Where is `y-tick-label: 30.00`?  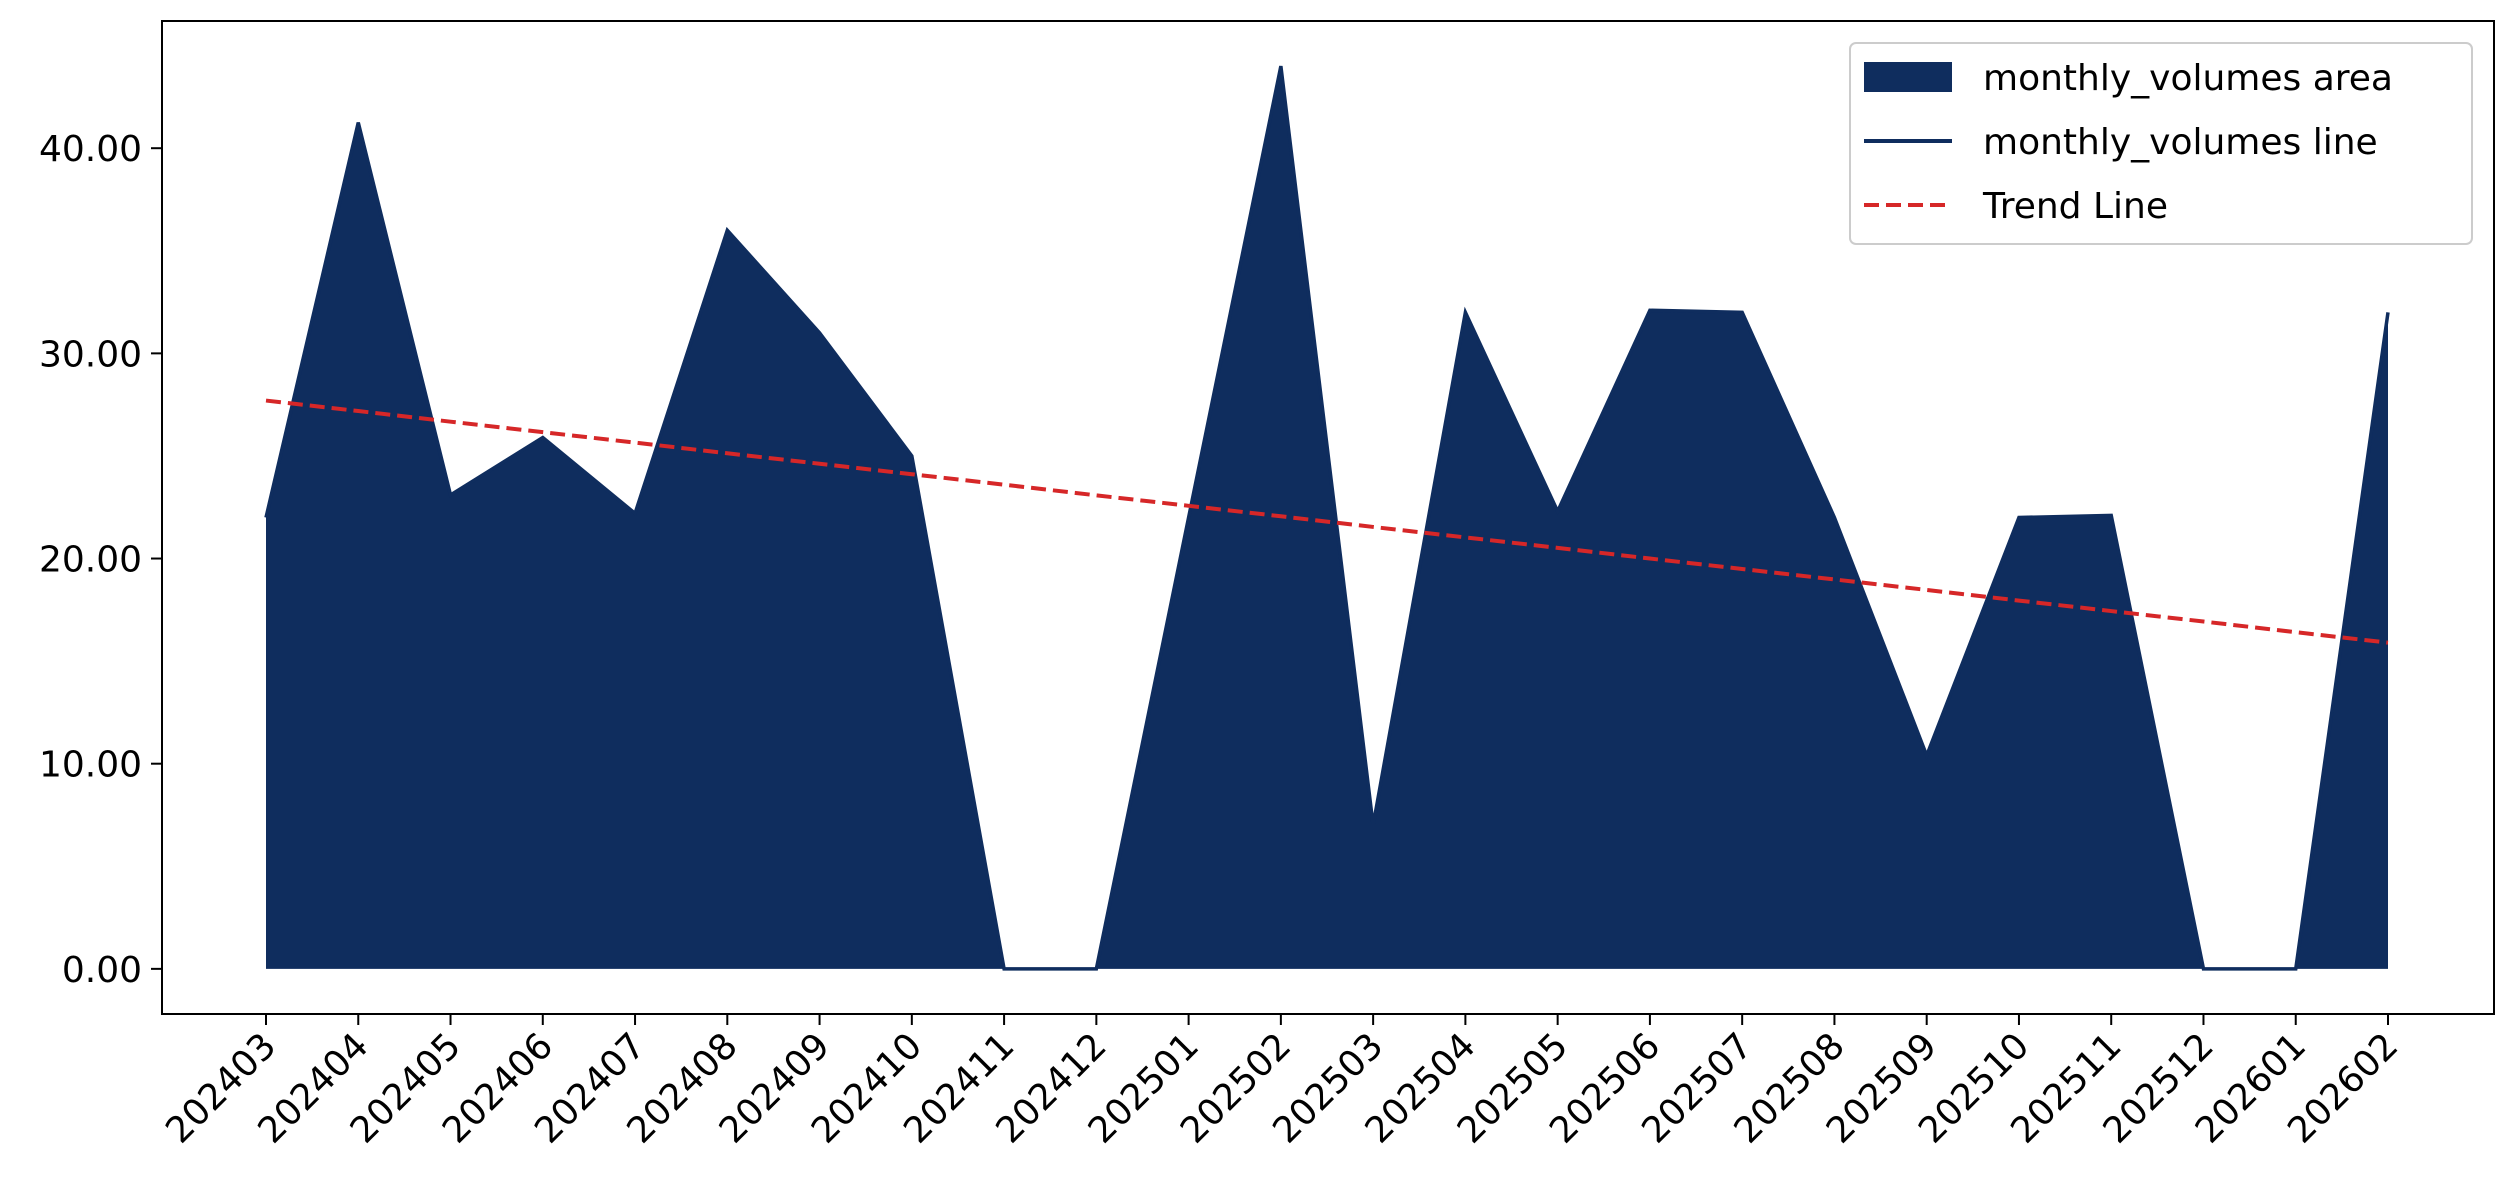
y-tick-label: 30.00 is located at coordinates (90, 354).